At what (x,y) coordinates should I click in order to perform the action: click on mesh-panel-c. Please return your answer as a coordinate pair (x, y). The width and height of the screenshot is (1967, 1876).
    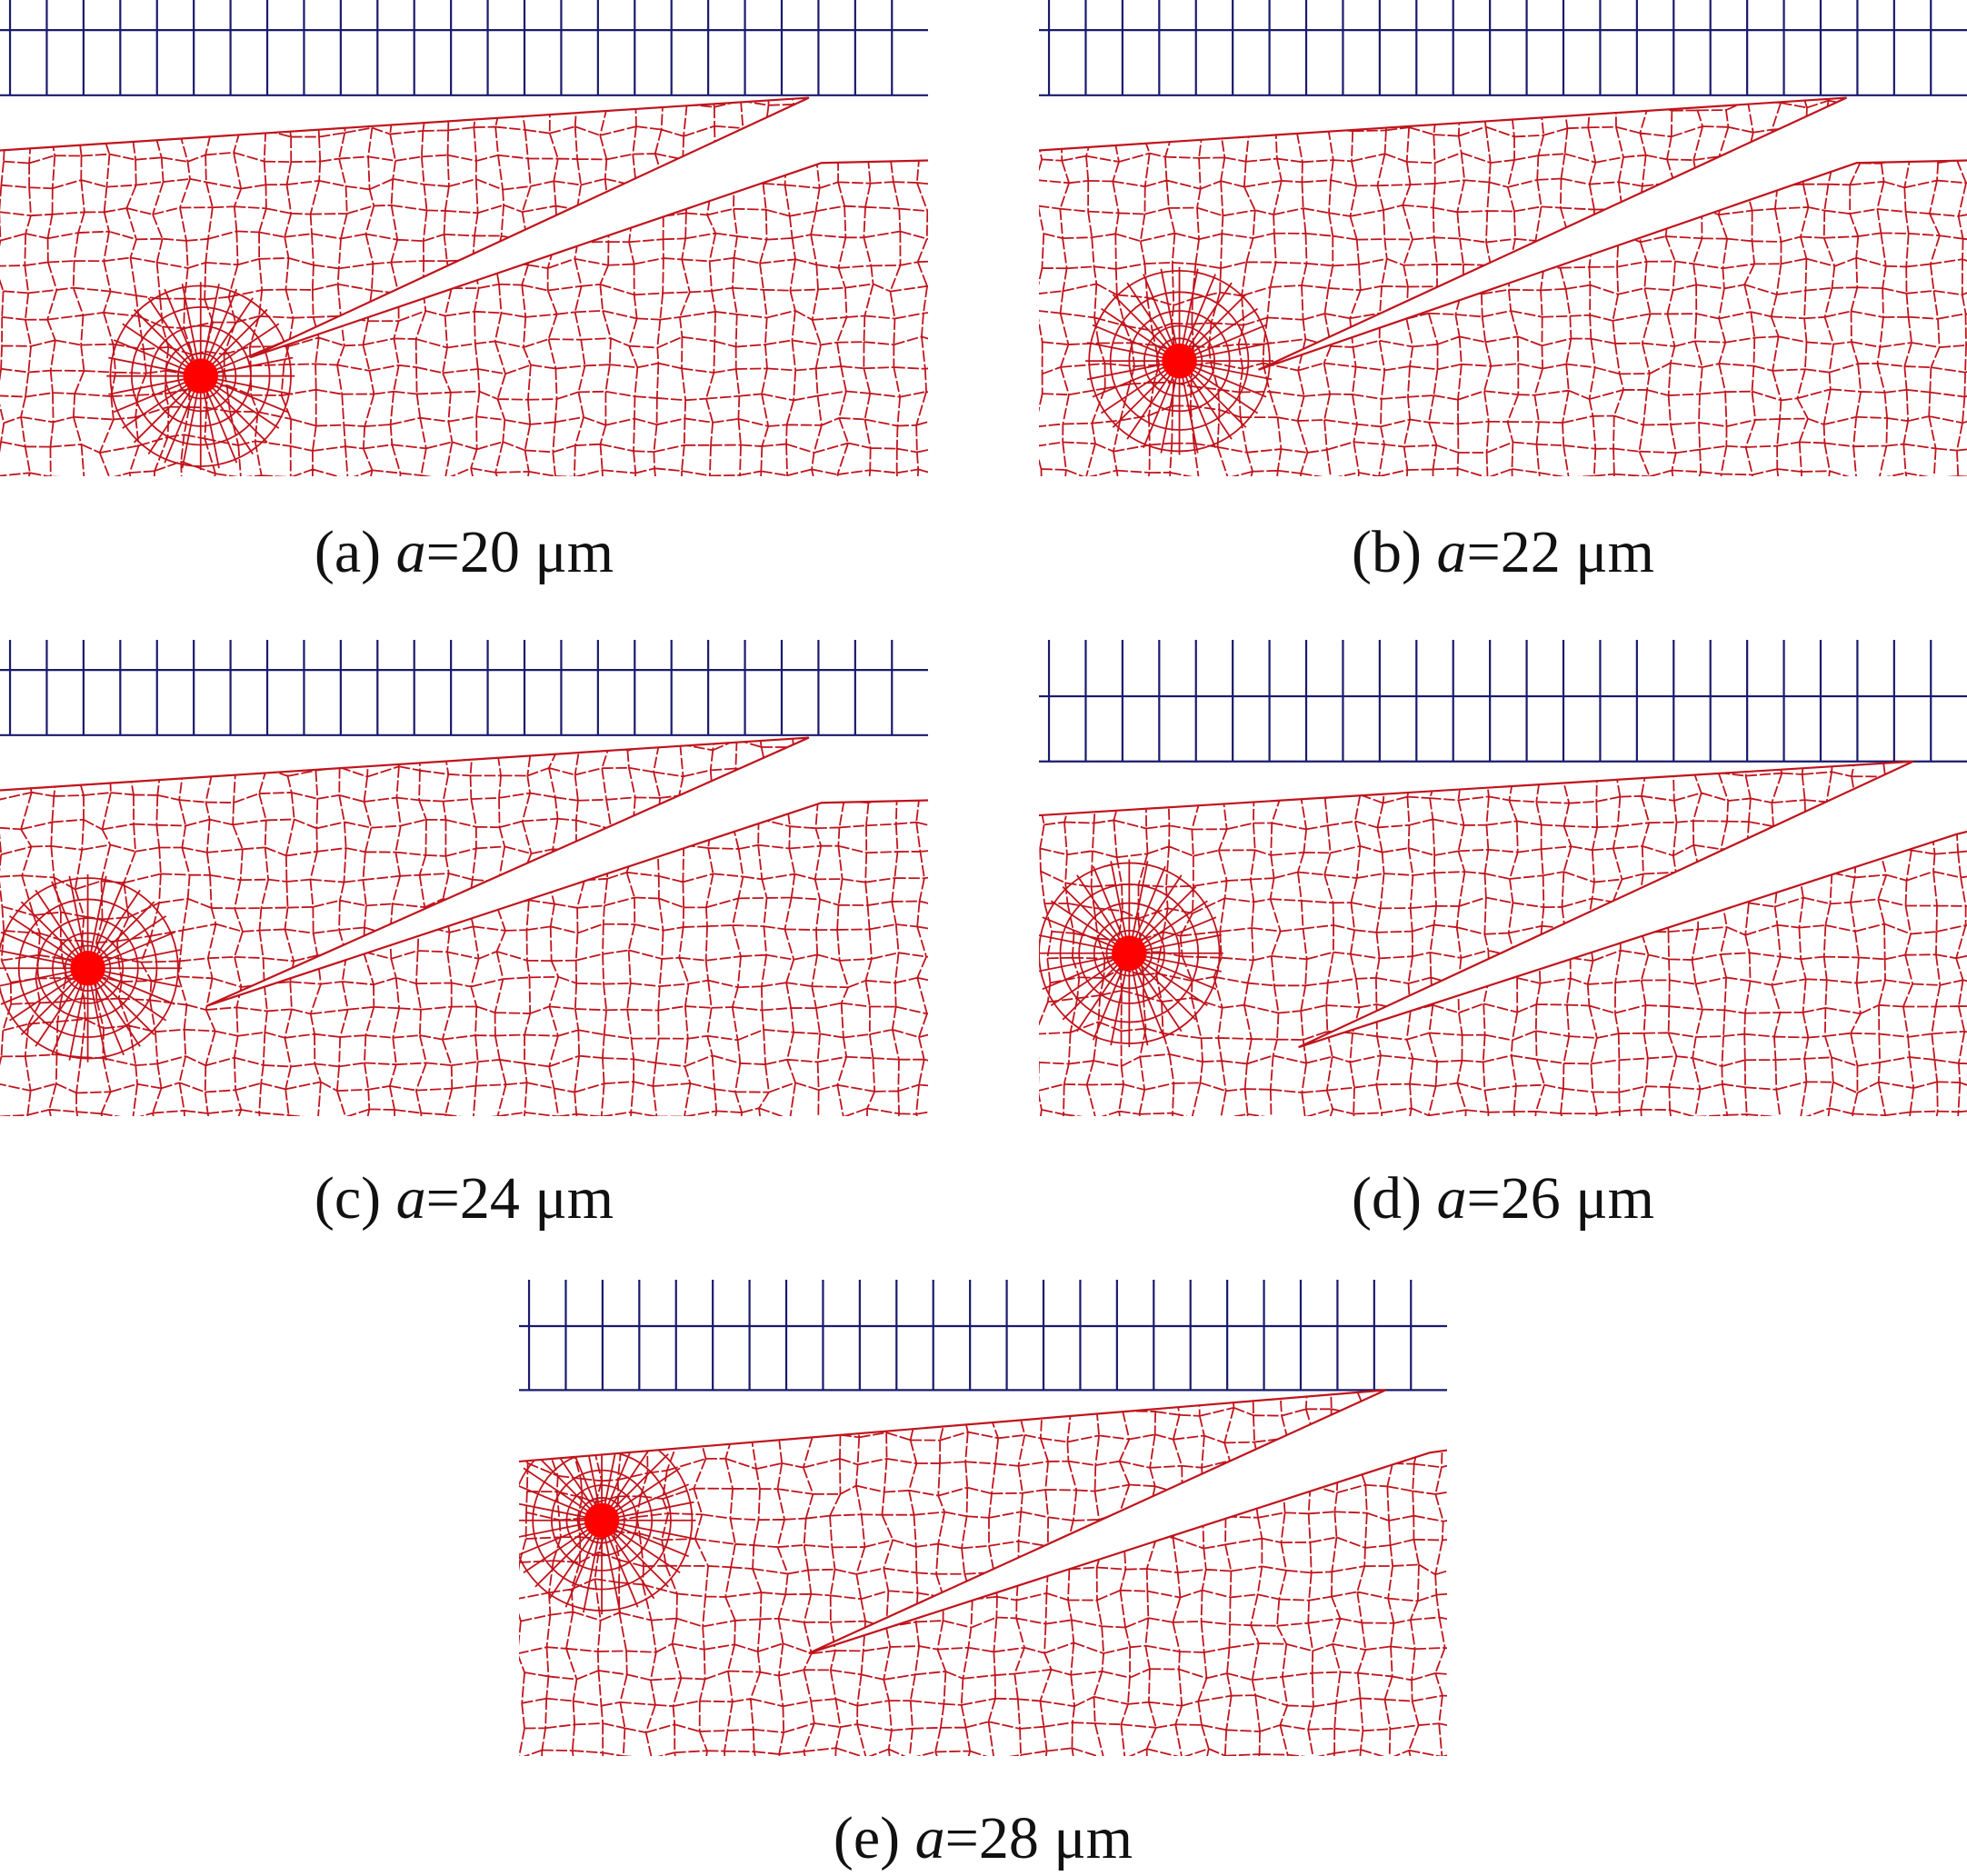
    Looking at the image, I should click on (464, 878).